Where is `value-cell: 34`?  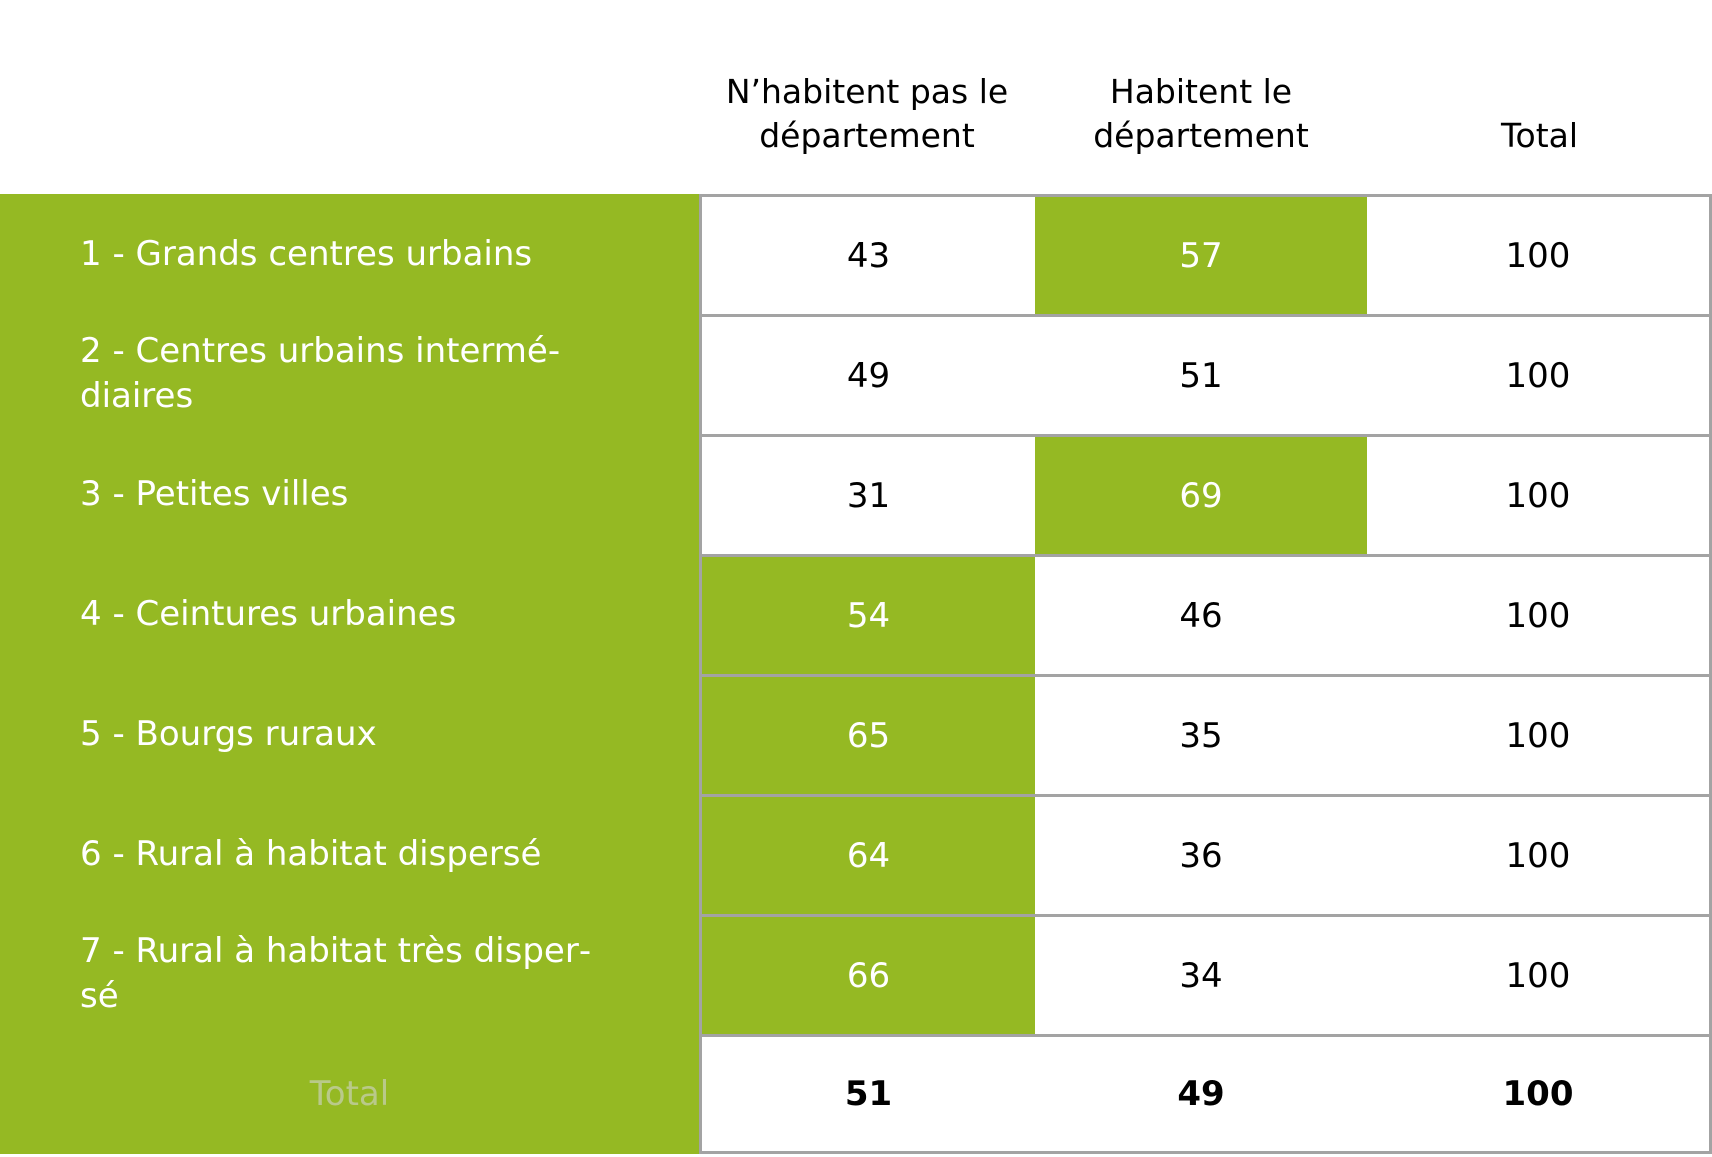 value-cell: 34 is located at coordinates (1201, 974).